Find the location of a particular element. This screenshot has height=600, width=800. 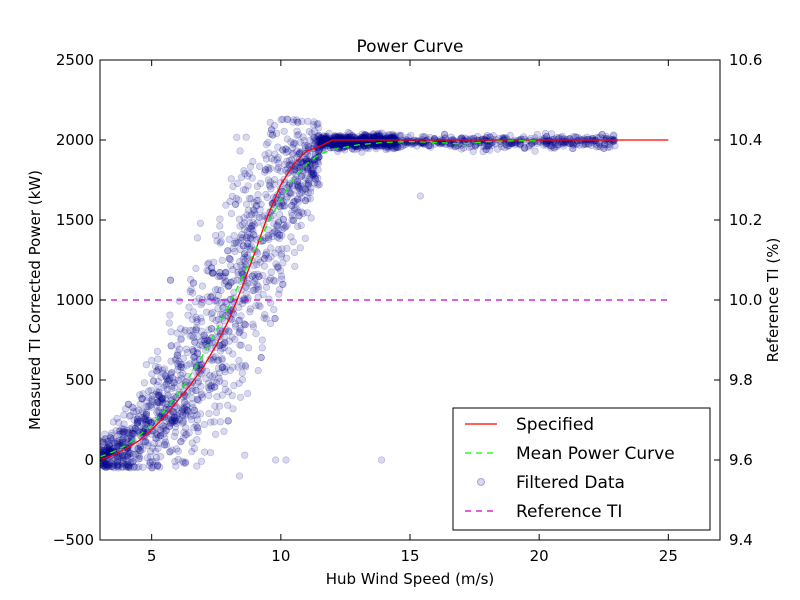

legend-label-mean-power-curve: Mean Power Curve is located at coordinates (595, 454).